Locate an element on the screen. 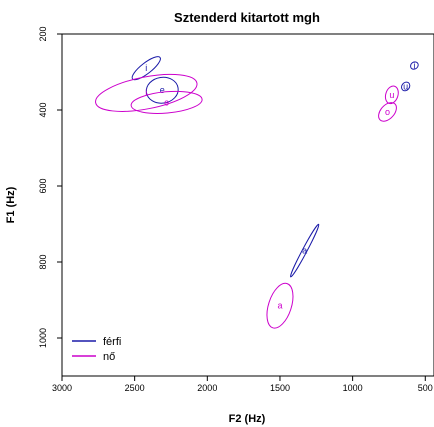  x-tick-label: 500 is located at coordinates (425, 388).